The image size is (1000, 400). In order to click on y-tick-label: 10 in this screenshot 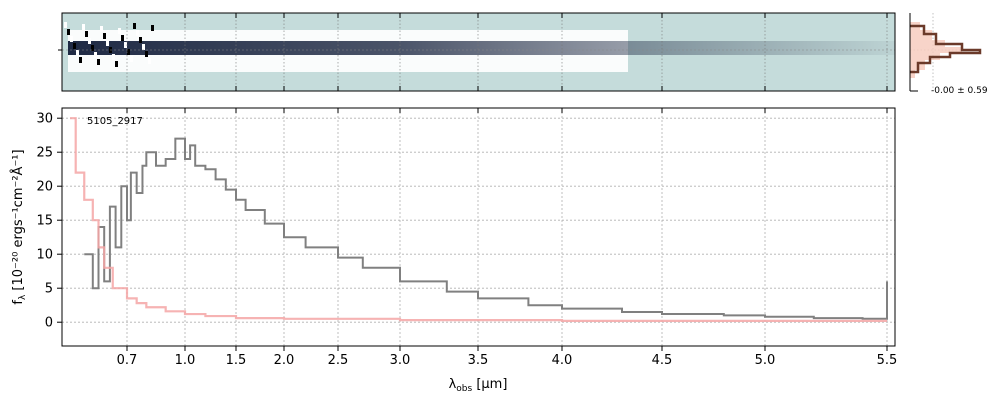, I will do `click(44, 255)`.